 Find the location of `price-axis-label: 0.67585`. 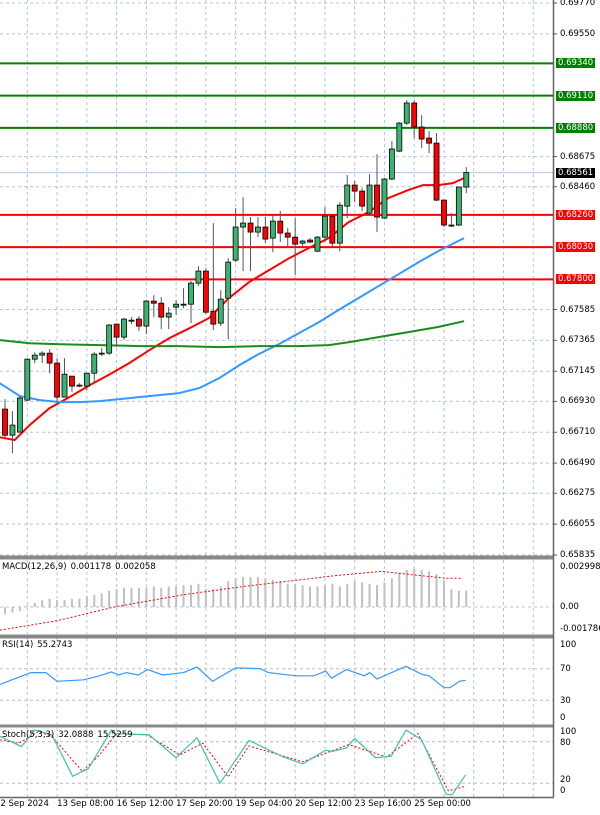

price-axis-label: 0.67585 is located at coordinates (578, 309).